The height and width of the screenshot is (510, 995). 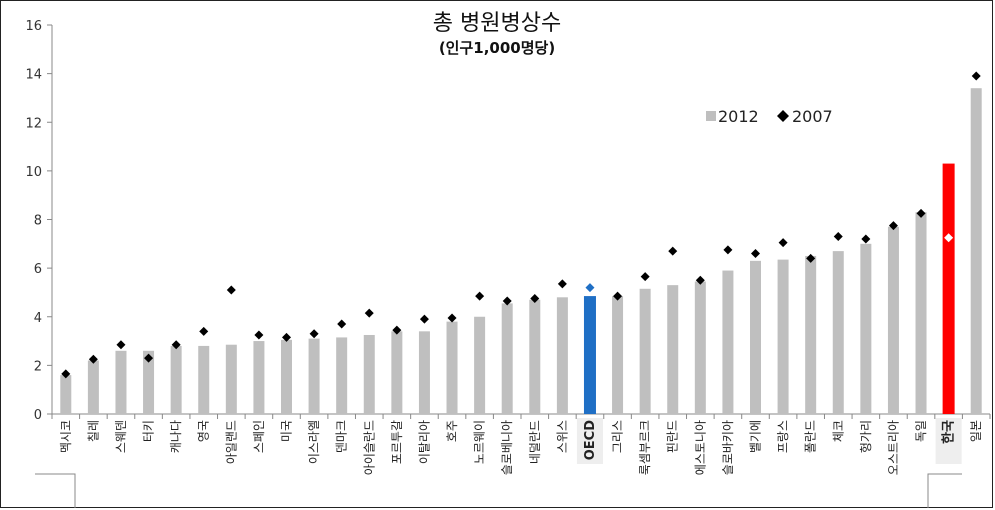 What do you see at coordinates (756, 436) in the screenshot?
I see `category-label: 벨기에` at bounding box center [756, 436].